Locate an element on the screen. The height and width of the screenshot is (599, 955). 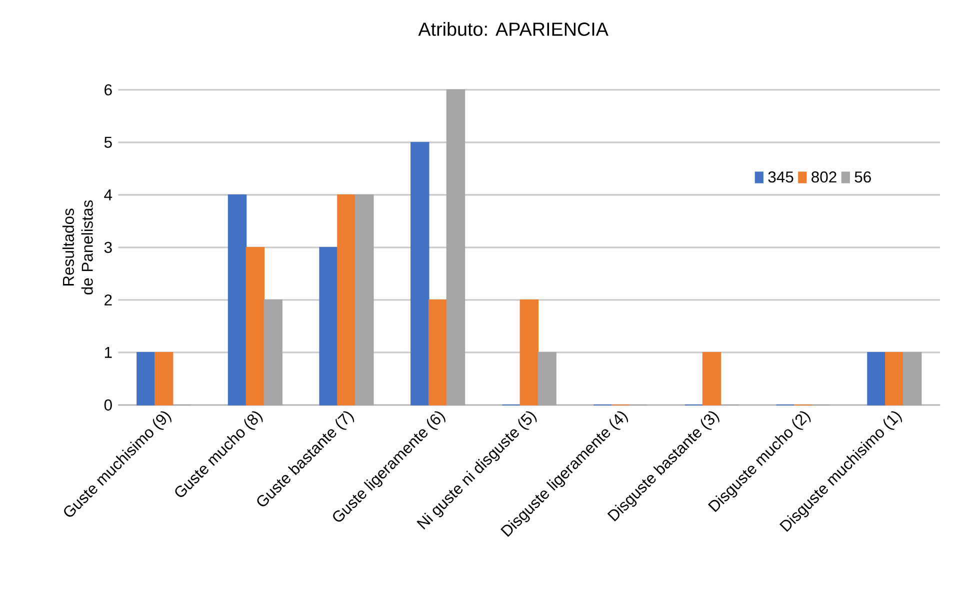
y-tick-label: 3 is located at coordinates (108, 248).